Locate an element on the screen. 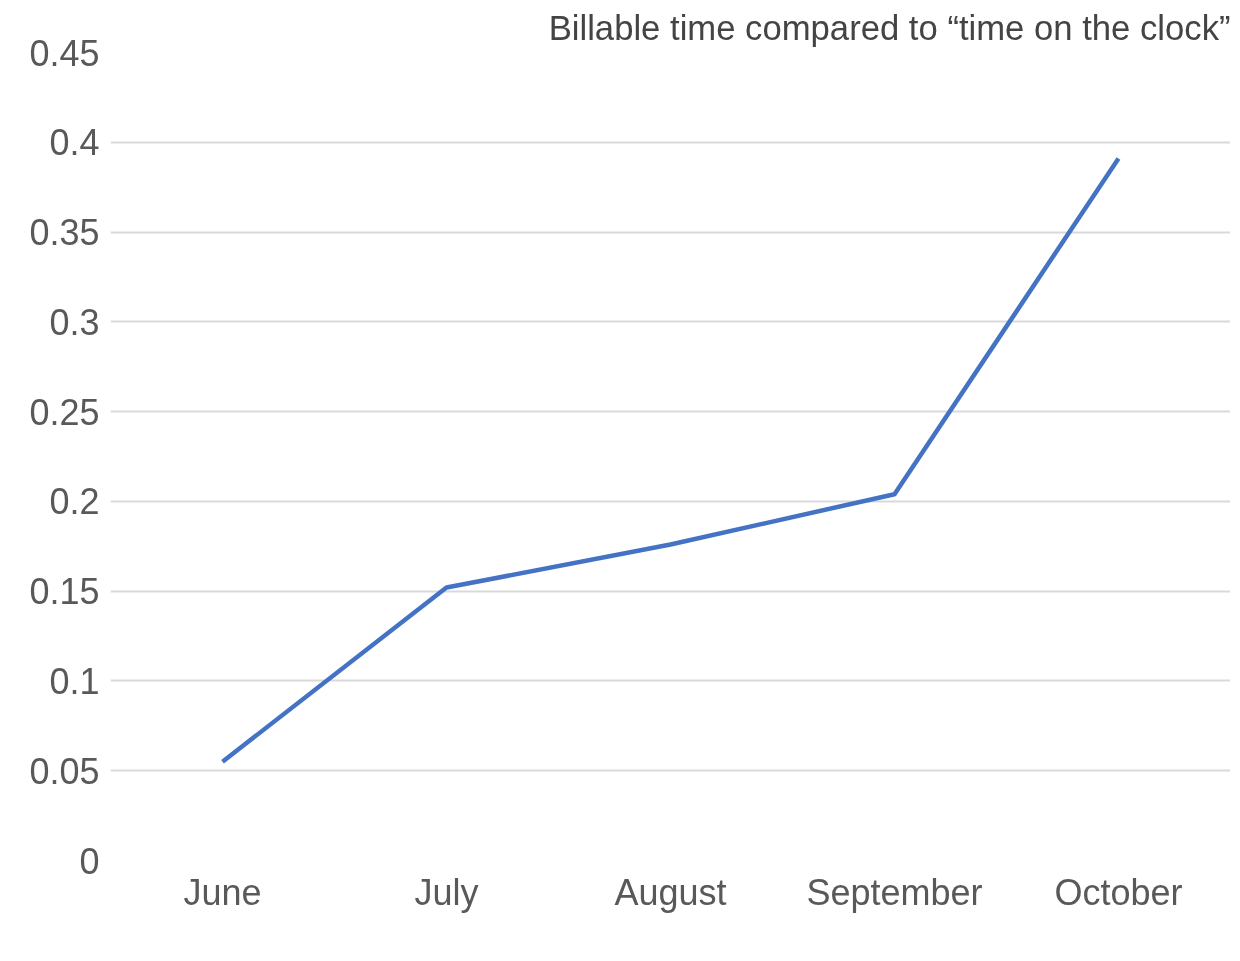 The width and height of the screenshot is (1240, 961). x-tick-label: September is located at coordinates (894, 892).